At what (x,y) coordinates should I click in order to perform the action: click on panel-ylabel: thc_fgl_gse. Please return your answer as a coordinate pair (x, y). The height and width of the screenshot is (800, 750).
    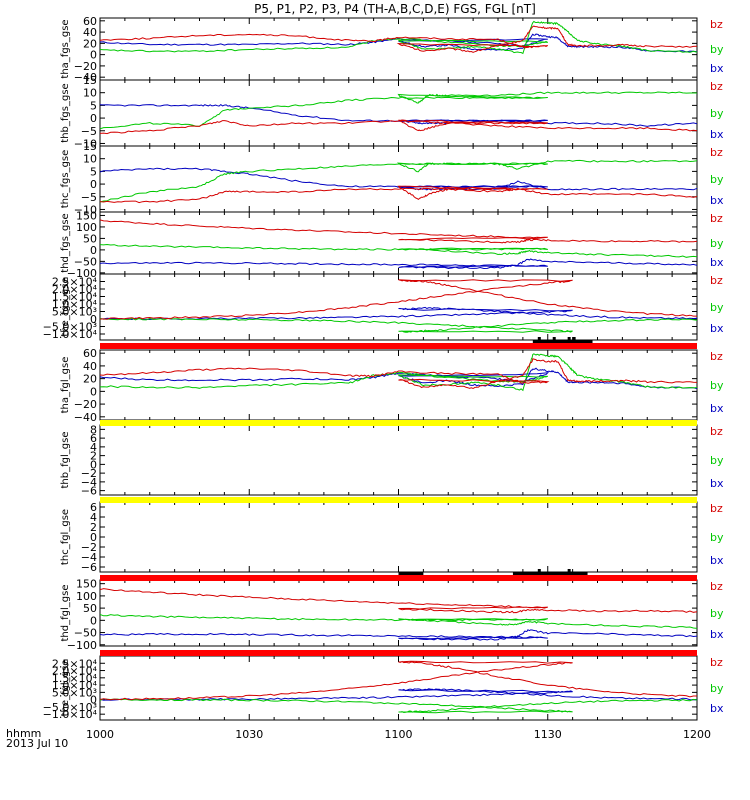
    Looking at the image, I should click on (65, 537).